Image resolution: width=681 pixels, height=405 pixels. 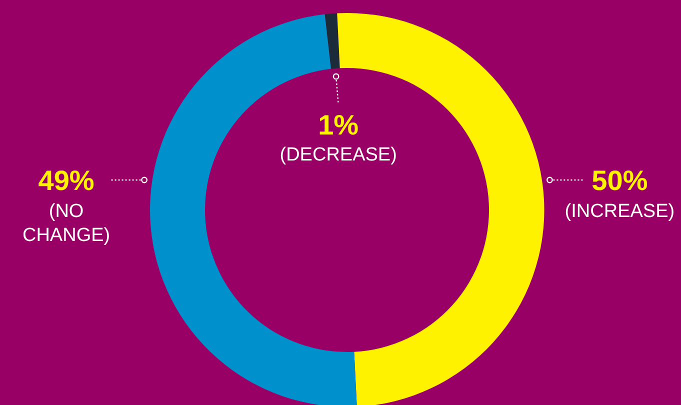 I want to click on data-label: 49%, so click(x=66, y=180).